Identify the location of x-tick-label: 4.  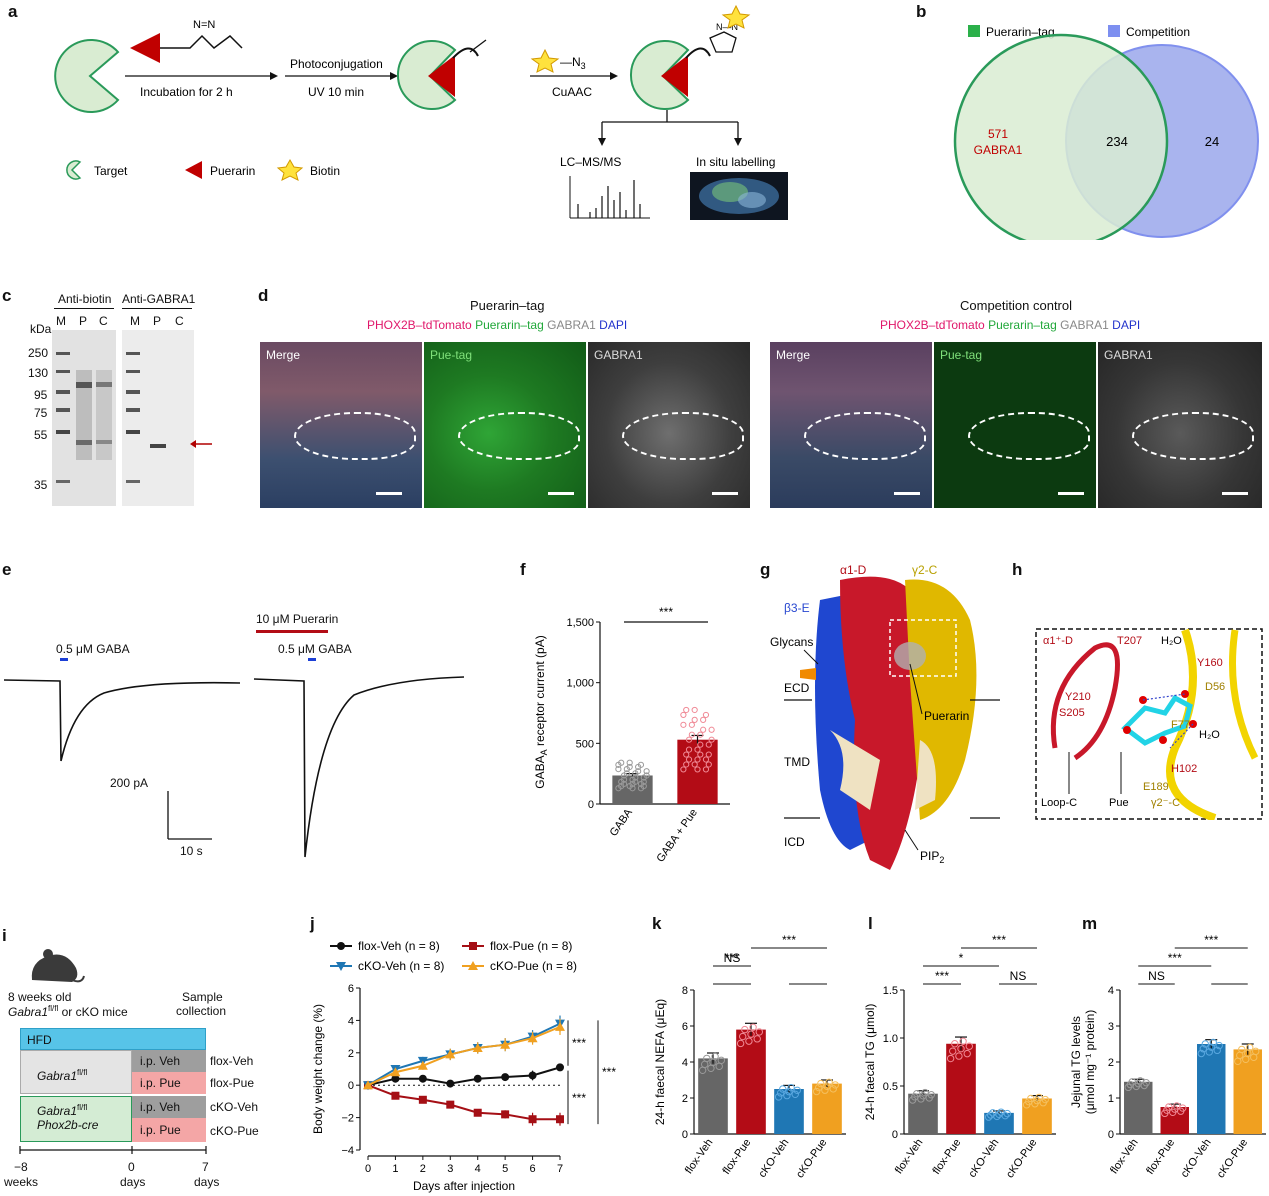
(478, 1169).